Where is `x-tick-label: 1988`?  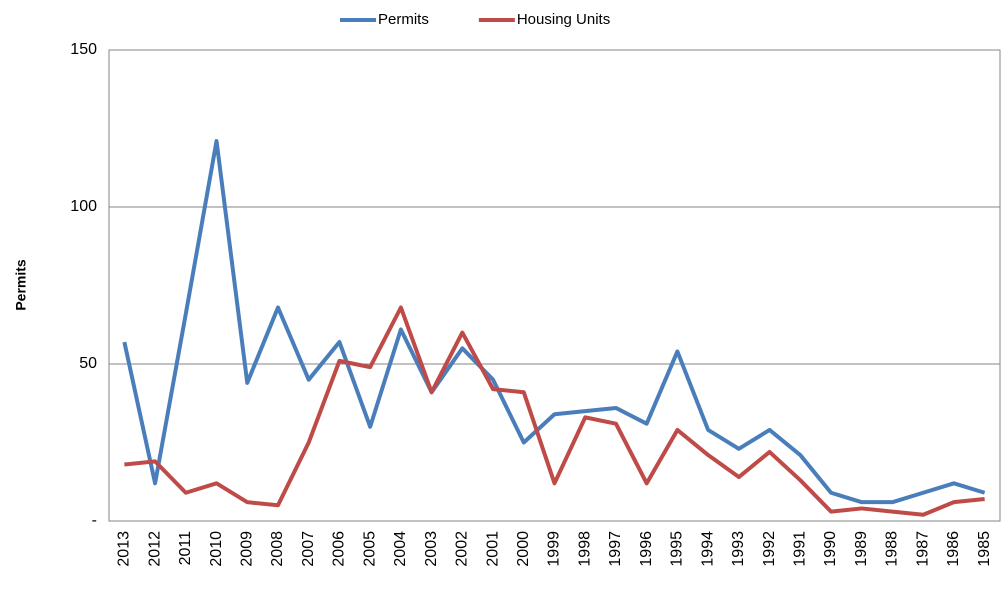 x-tick-label: 1988 is located at coordinates (892, 549).